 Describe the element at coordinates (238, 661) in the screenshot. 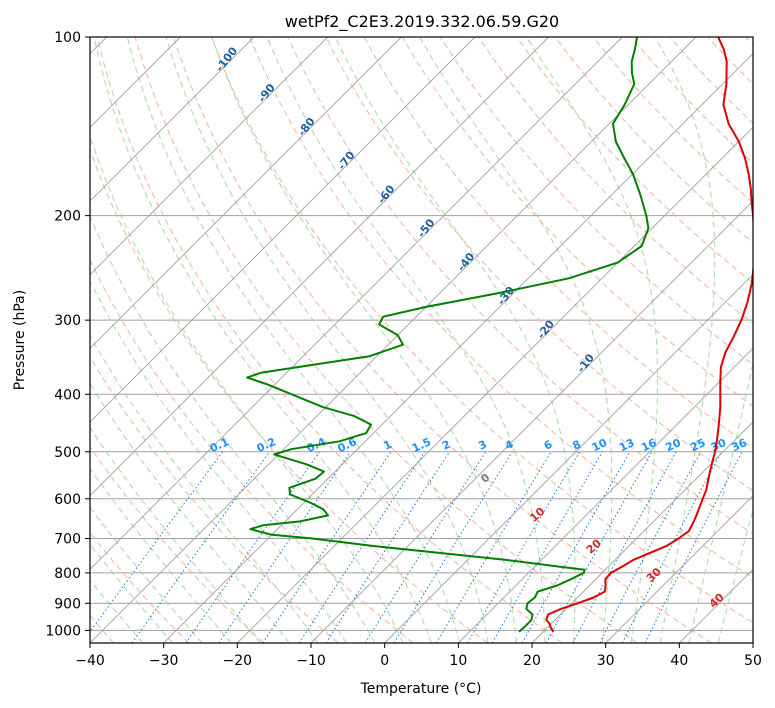

I see `x-tick-label: −20` at that location.